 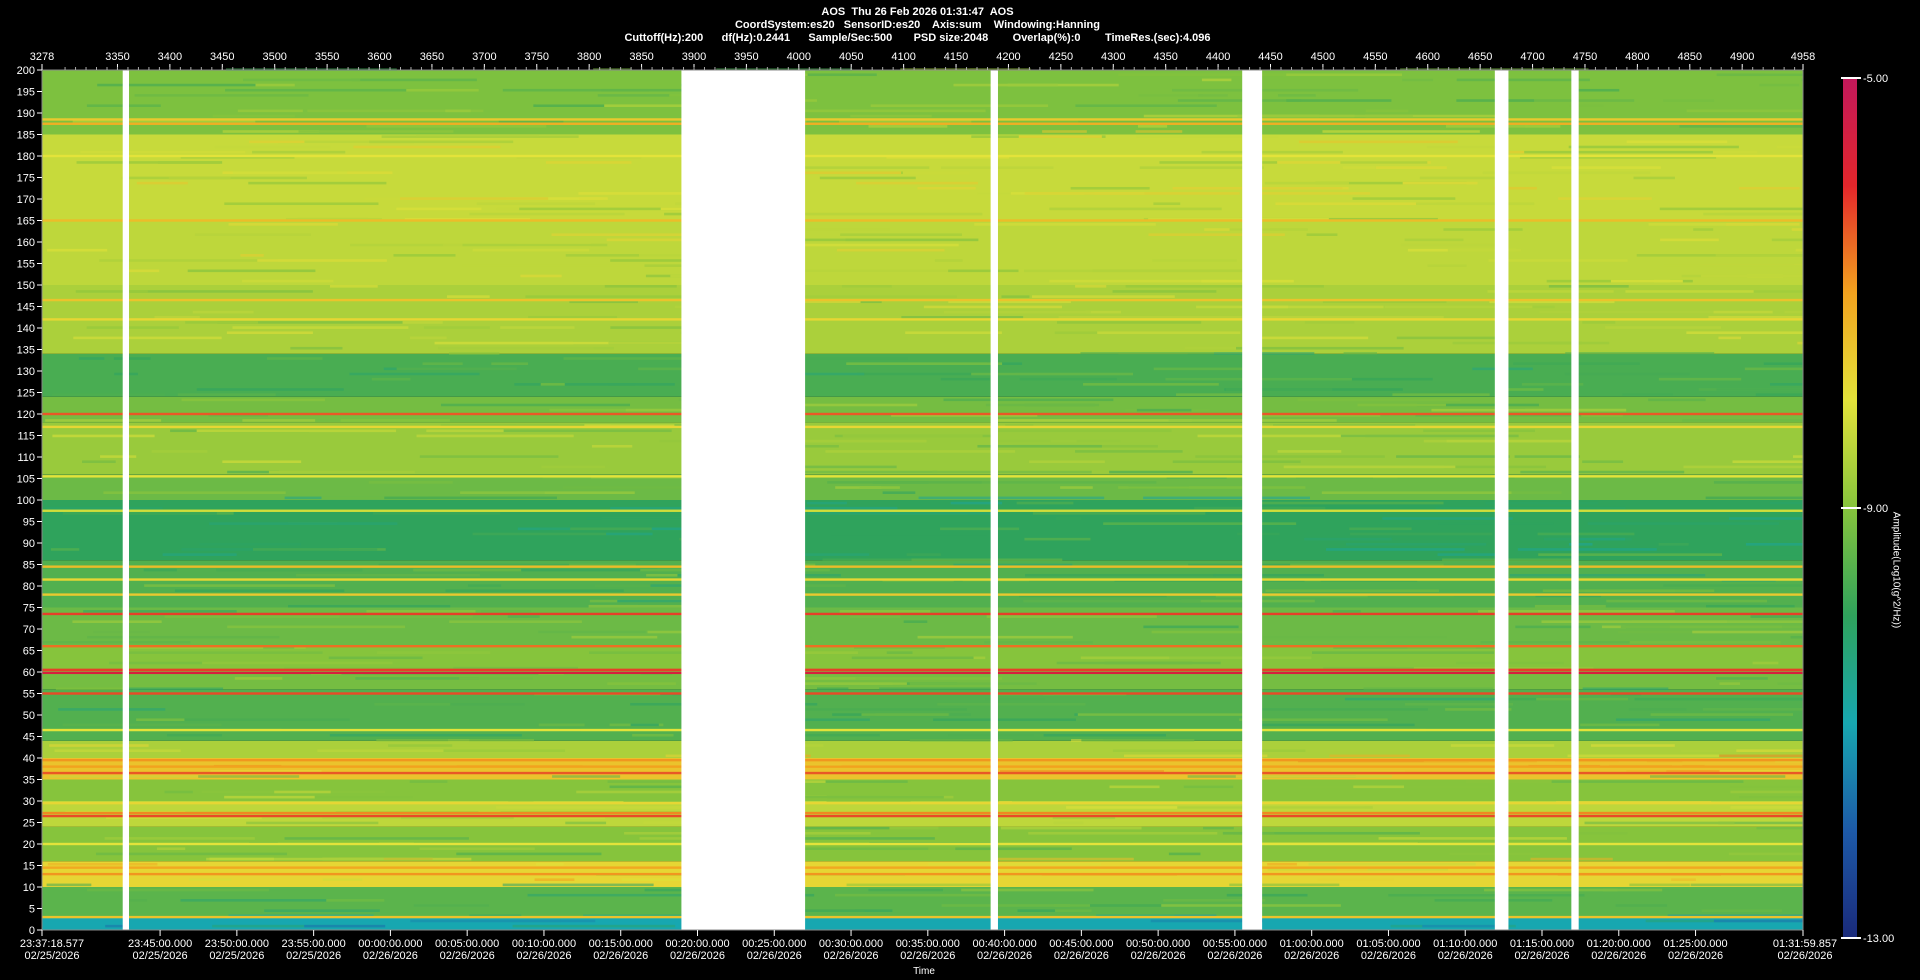 What do you see at coordinates (641, 57) in the screenshot?
I see `top-tick-label: 3850` at bounding box center [641, 57].